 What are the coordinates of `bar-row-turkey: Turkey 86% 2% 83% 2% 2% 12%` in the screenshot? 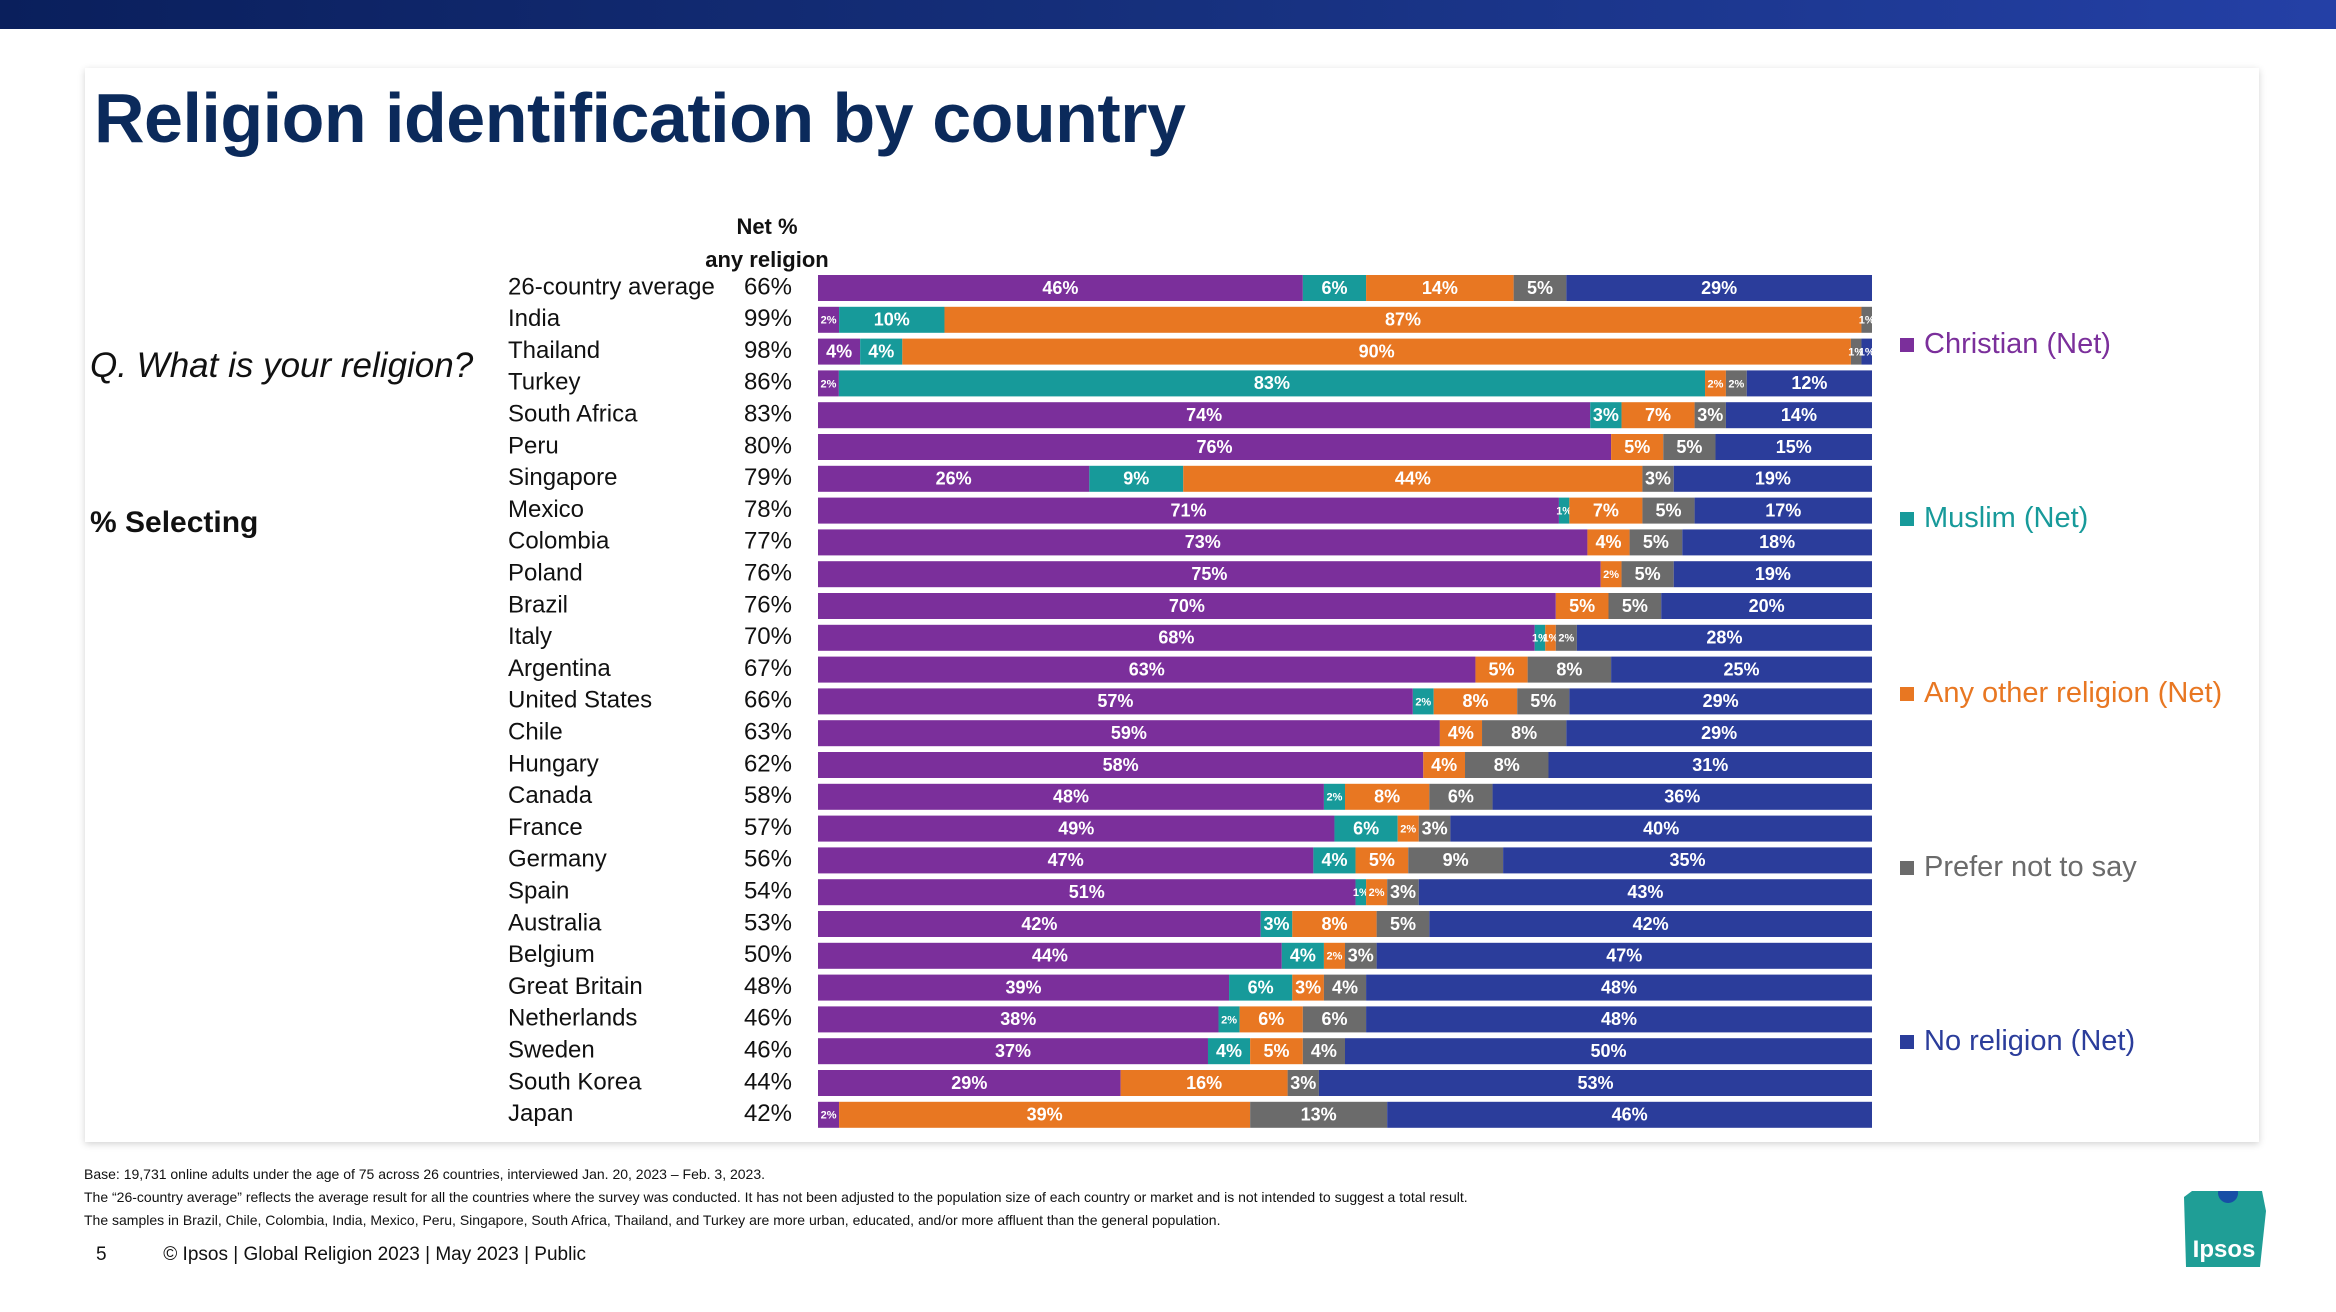 It's located at (1190, 383).